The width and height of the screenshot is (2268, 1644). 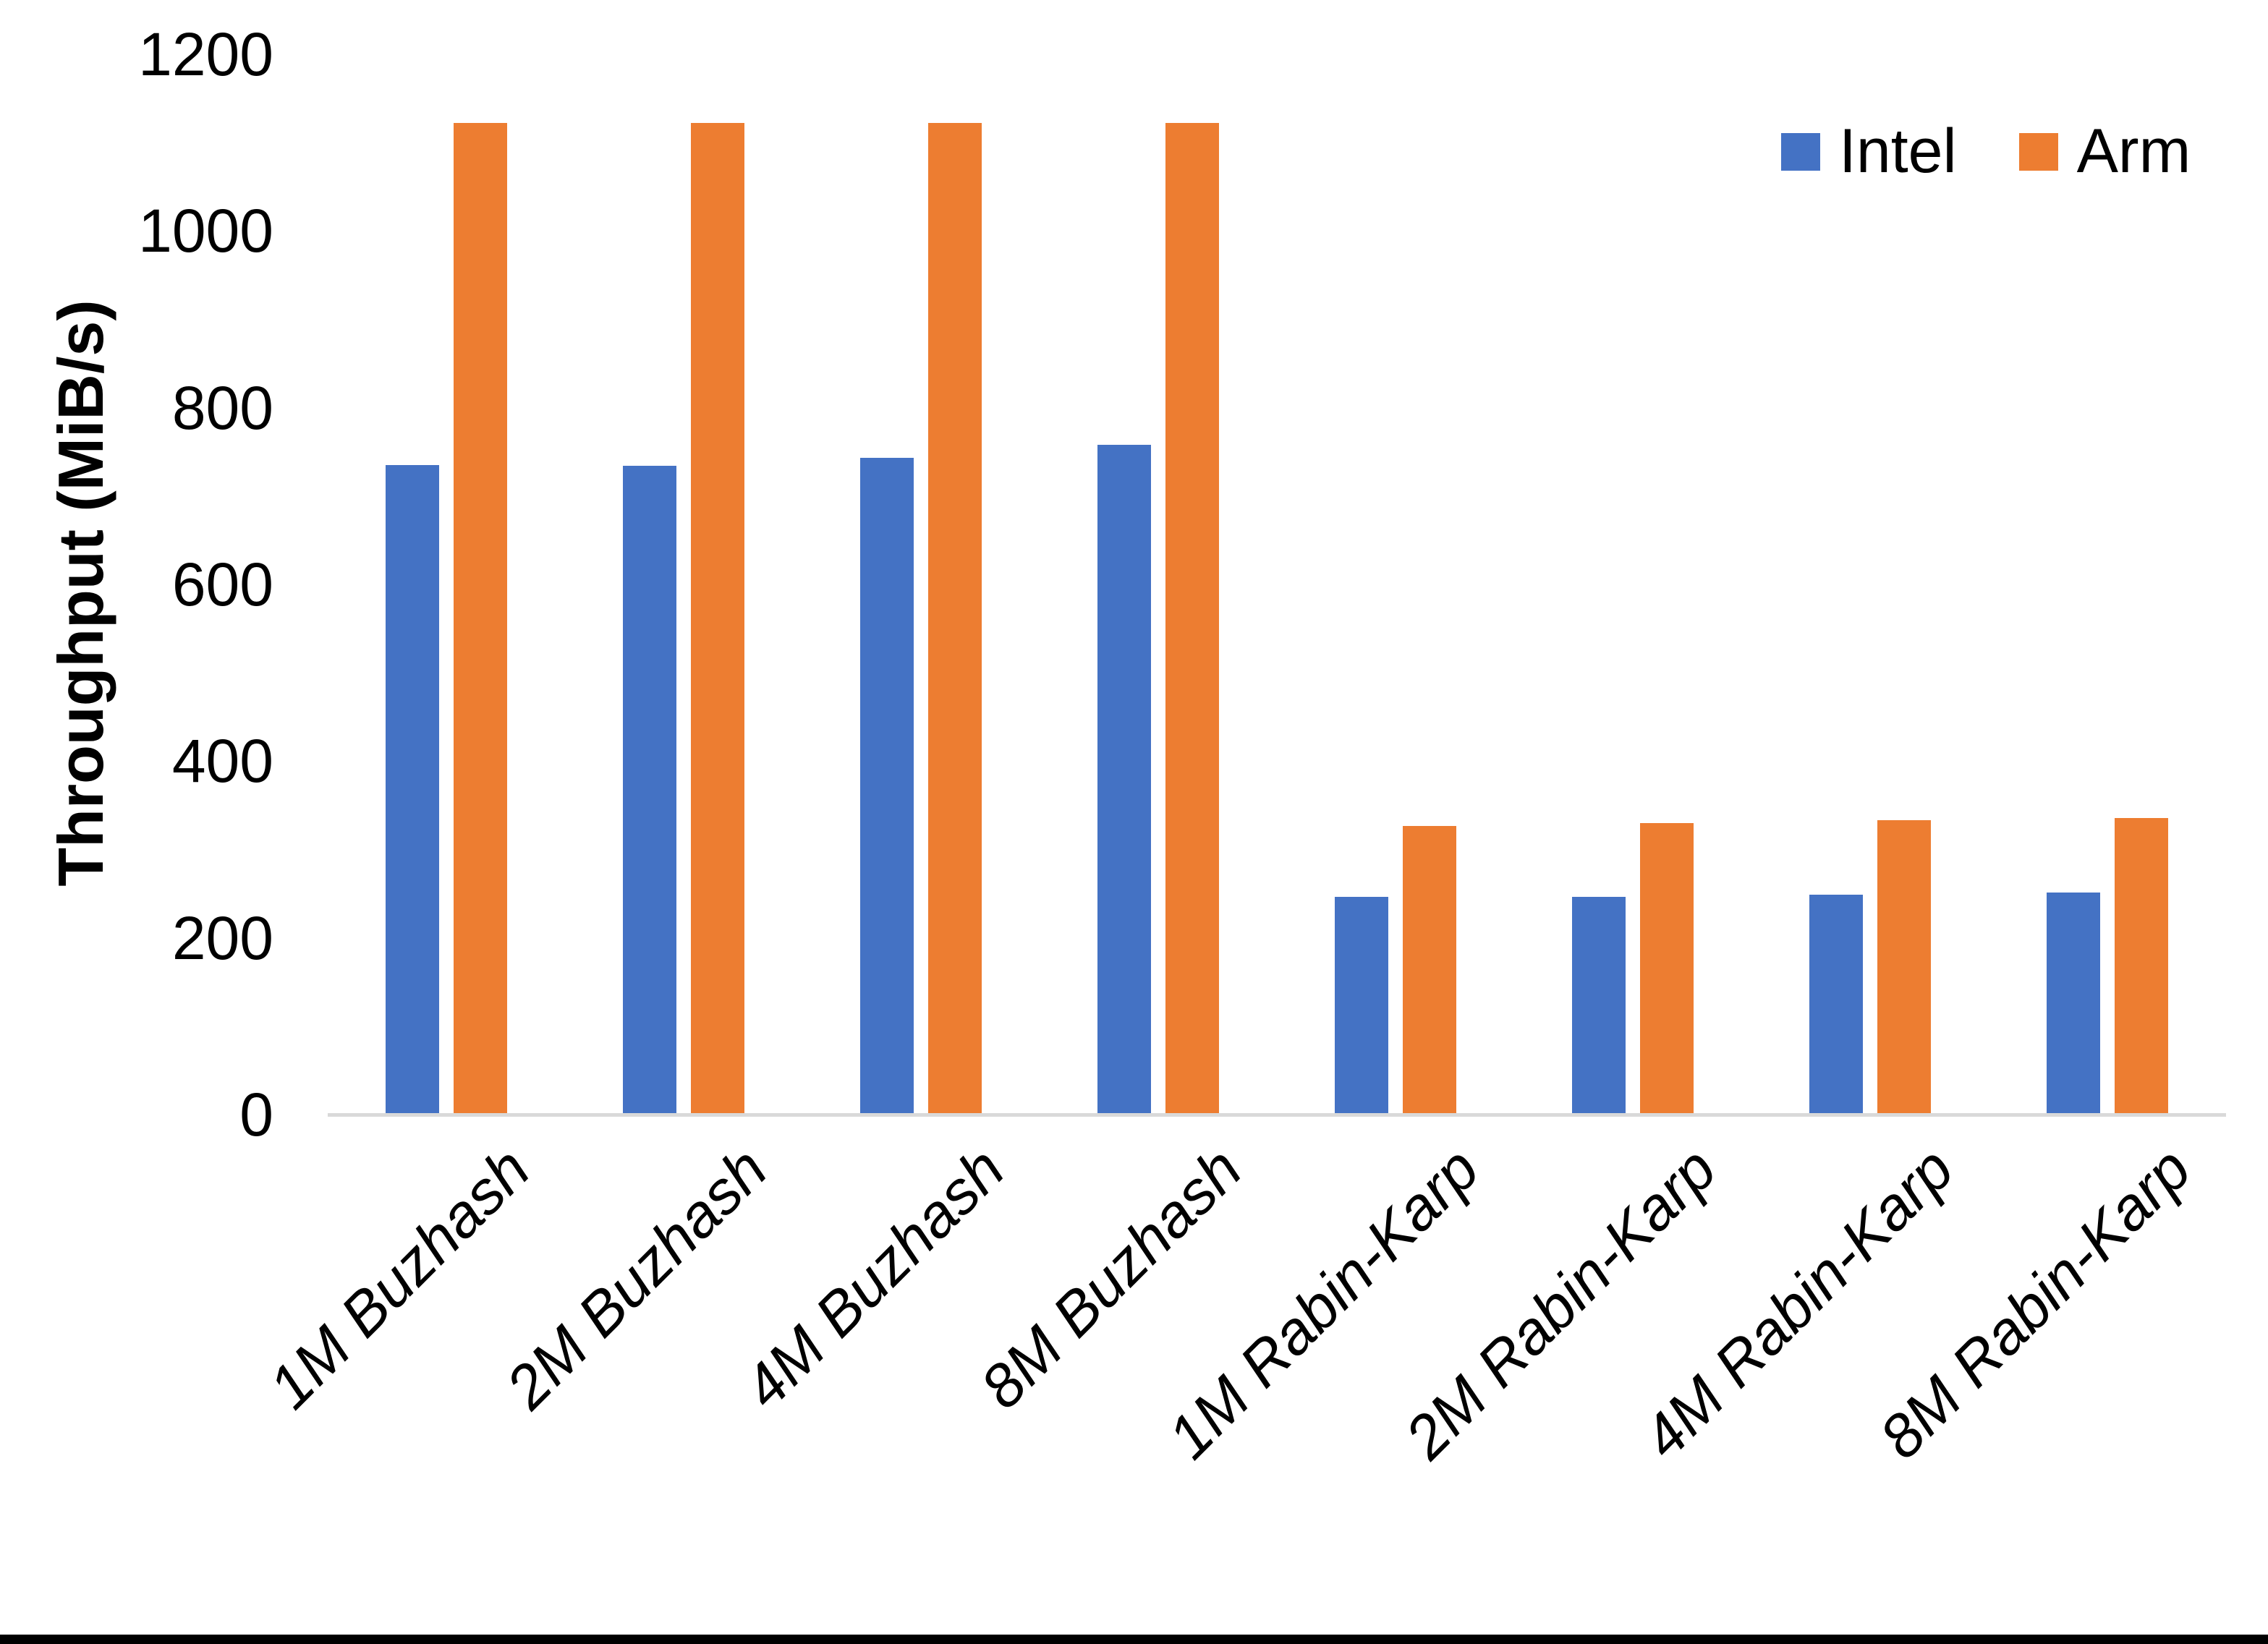 I want to click on y-tick-label: 400, so click(x=222, y=761).